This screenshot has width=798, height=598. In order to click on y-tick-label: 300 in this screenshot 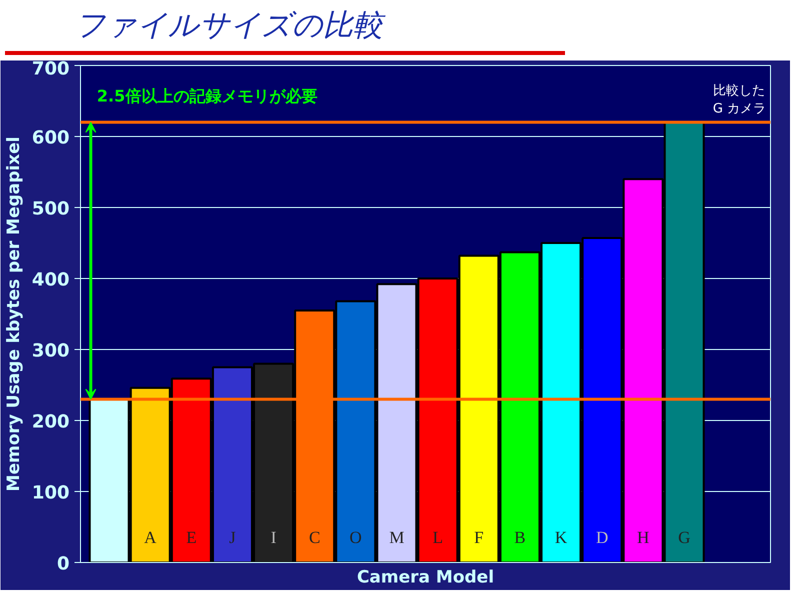, I will do `click(51, 351)`.